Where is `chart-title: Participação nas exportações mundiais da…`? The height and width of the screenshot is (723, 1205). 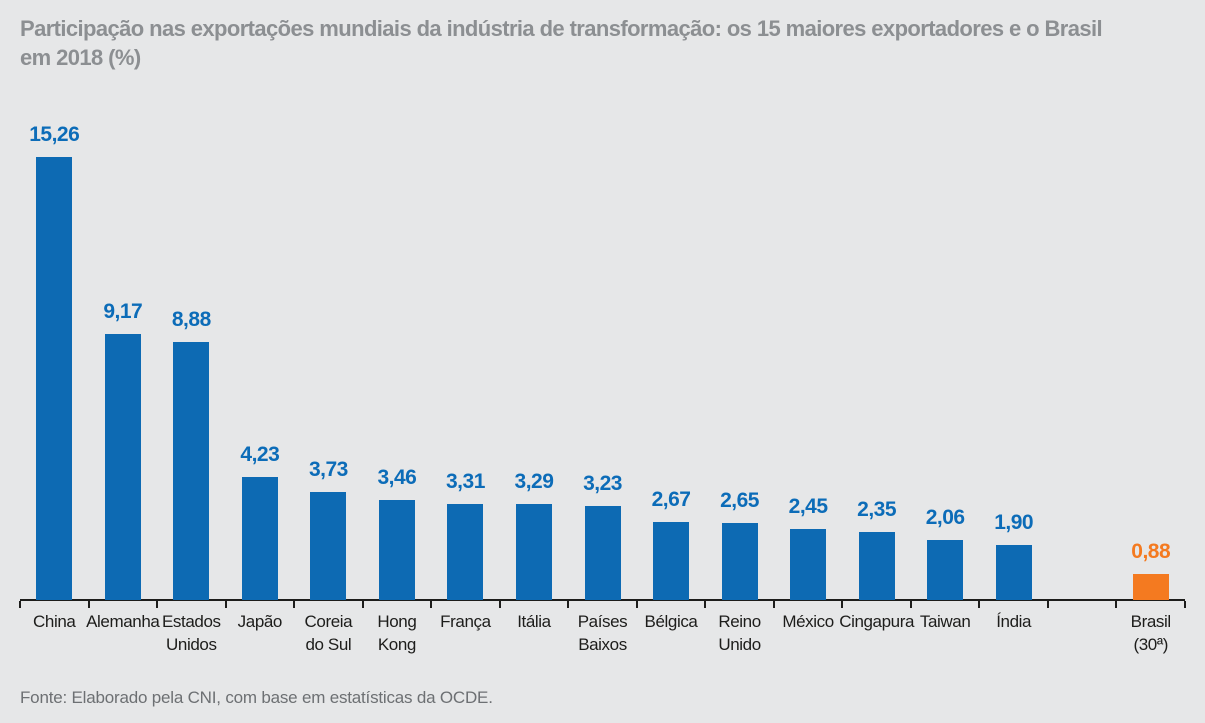
chart-title: Participação nas exportações mundiais da… is located at coordinates (561, 43).